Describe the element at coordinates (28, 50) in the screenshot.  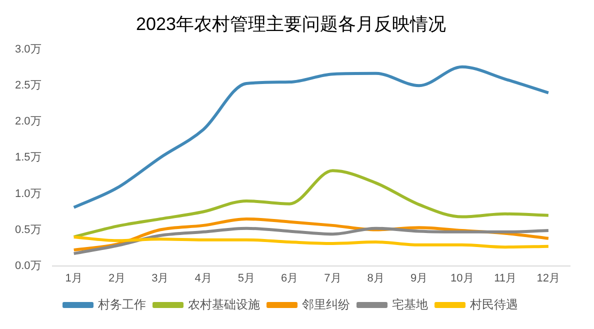
I see `y-tick-label: 3.0万` at that location.